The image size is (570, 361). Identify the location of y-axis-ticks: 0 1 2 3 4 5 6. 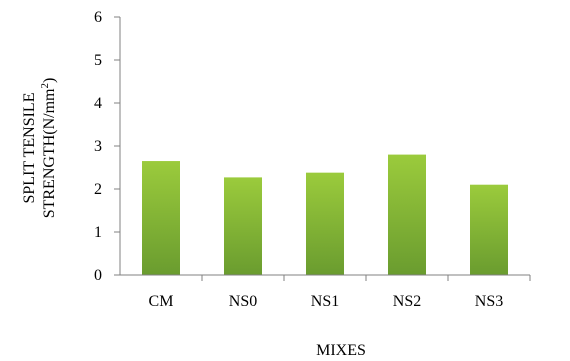
(107, 146).